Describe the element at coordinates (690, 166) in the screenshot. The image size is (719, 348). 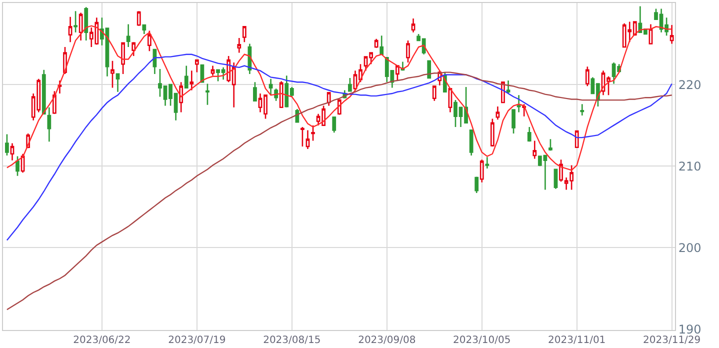
I see `y-tick-label: 210` at that location.